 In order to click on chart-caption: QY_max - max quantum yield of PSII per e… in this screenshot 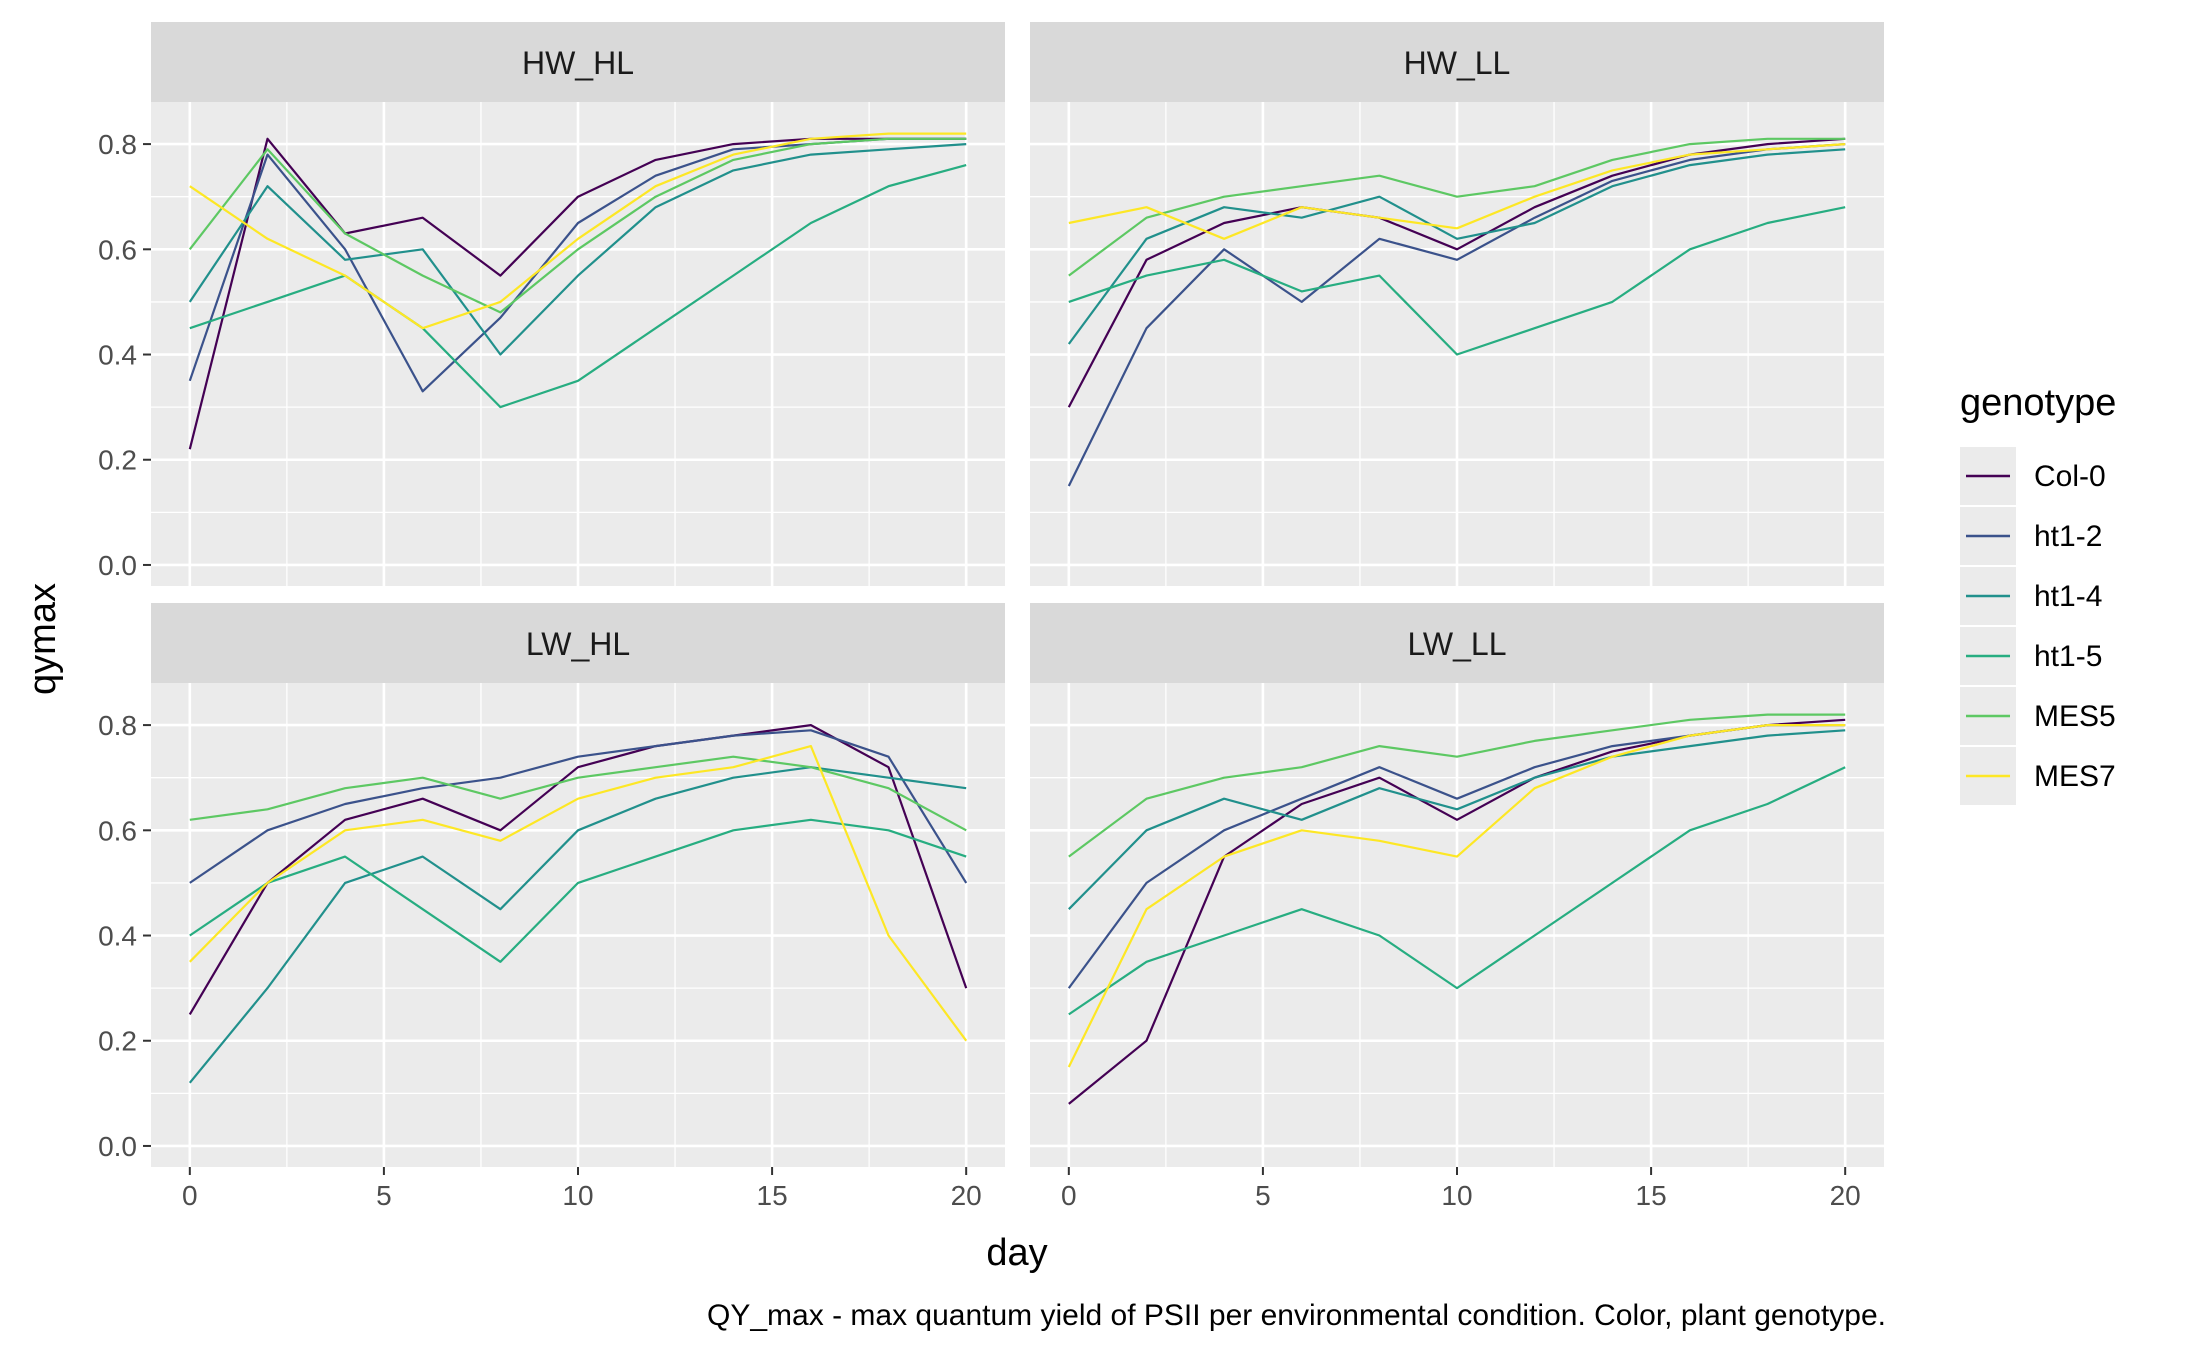, I will do `click(1296, 1315)`.